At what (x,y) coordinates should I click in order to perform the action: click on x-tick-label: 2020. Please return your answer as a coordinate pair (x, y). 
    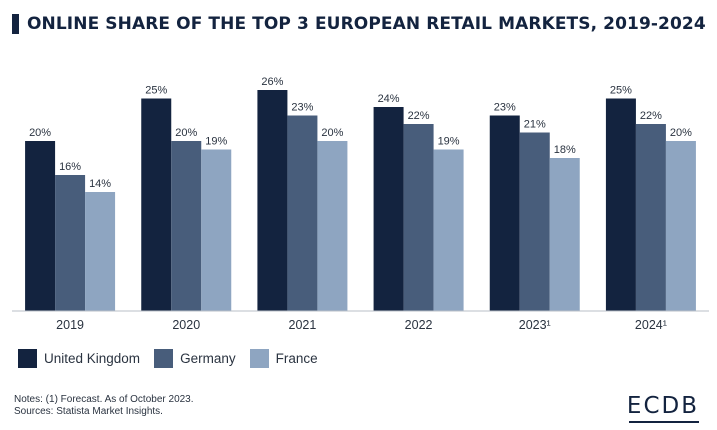
    Looking at the image, I should click on (186, 325).